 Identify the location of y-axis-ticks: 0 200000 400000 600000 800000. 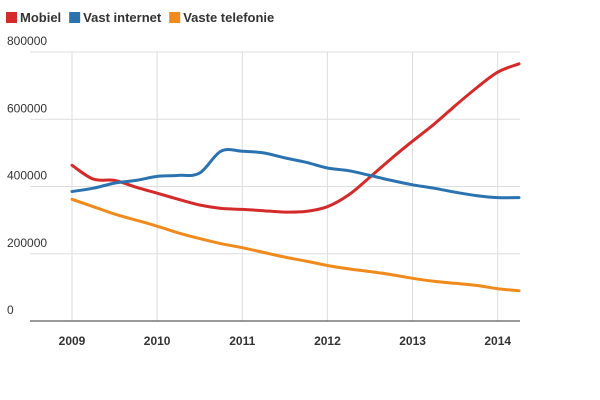
(27, 175).